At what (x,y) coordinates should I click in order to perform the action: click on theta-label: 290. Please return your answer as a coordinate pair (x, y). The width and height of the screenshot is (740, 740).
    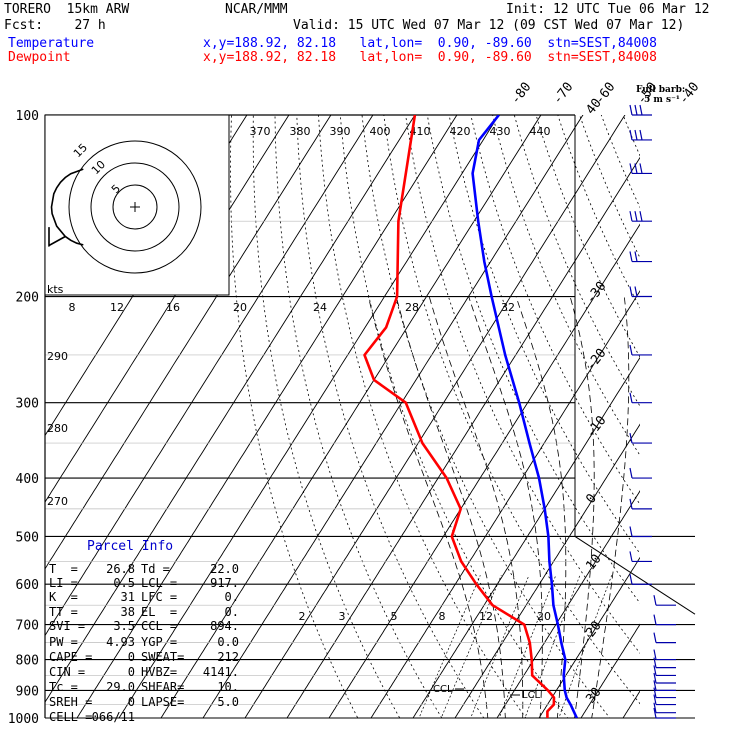
    Looking at the image, I should click on (57, 356).